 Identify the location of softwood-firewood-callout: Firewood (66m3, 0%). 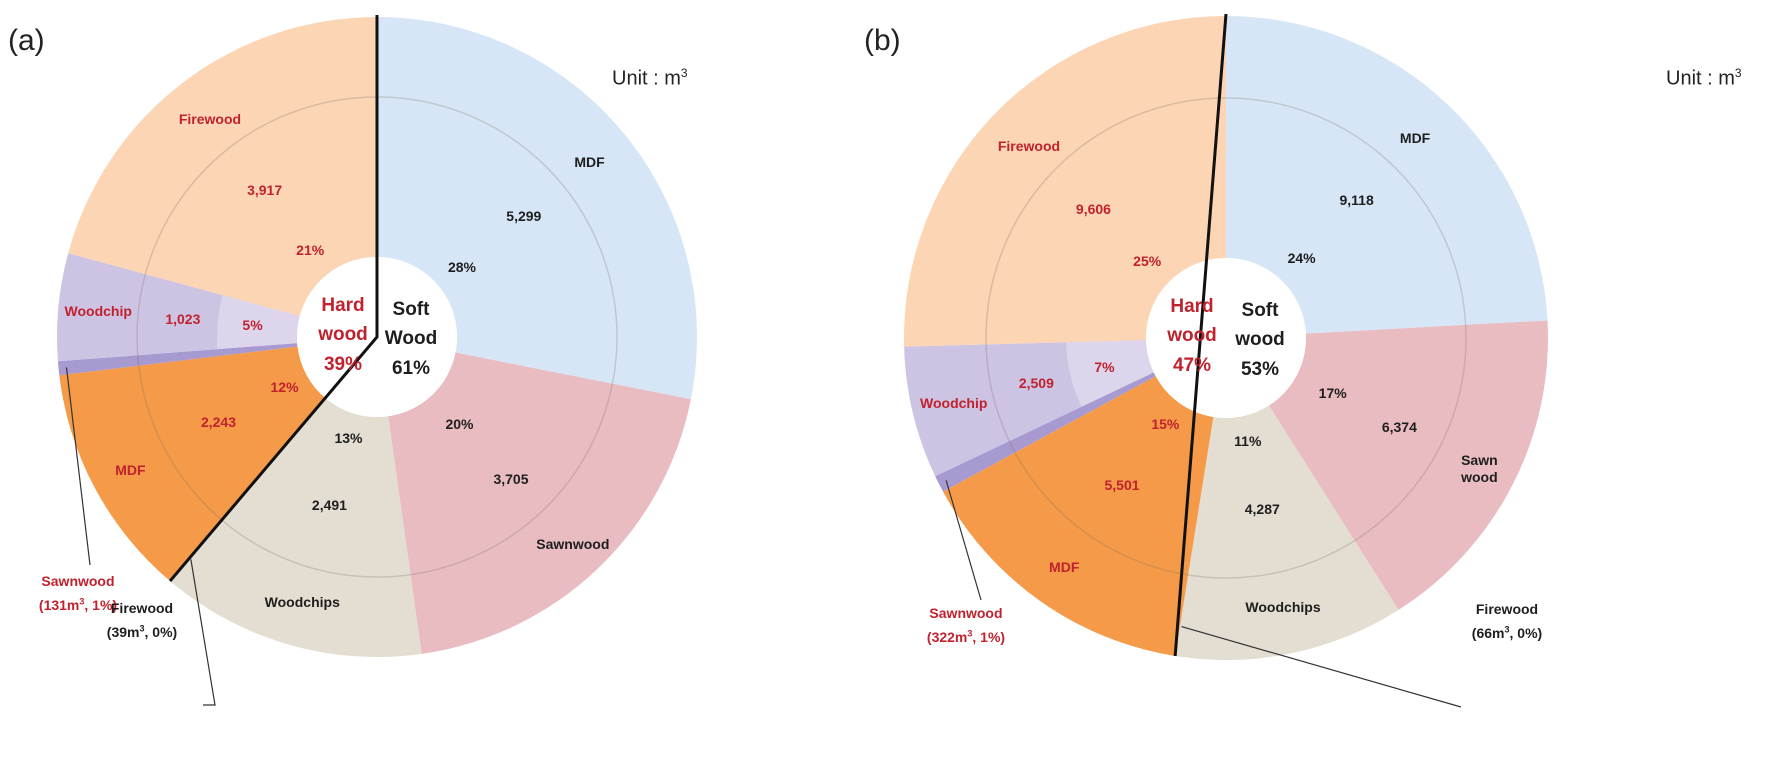
(1507, 621).